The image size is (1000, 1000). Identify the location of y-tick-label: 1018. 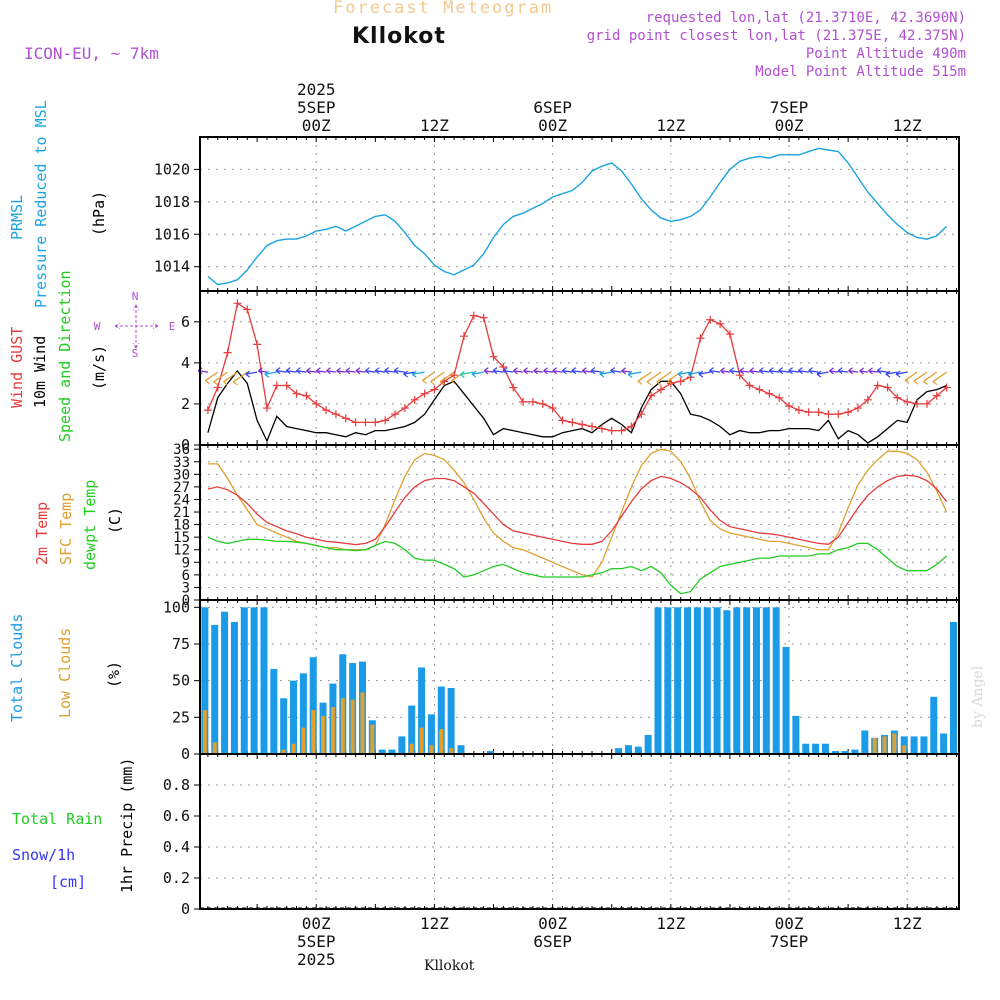
(172, 202).